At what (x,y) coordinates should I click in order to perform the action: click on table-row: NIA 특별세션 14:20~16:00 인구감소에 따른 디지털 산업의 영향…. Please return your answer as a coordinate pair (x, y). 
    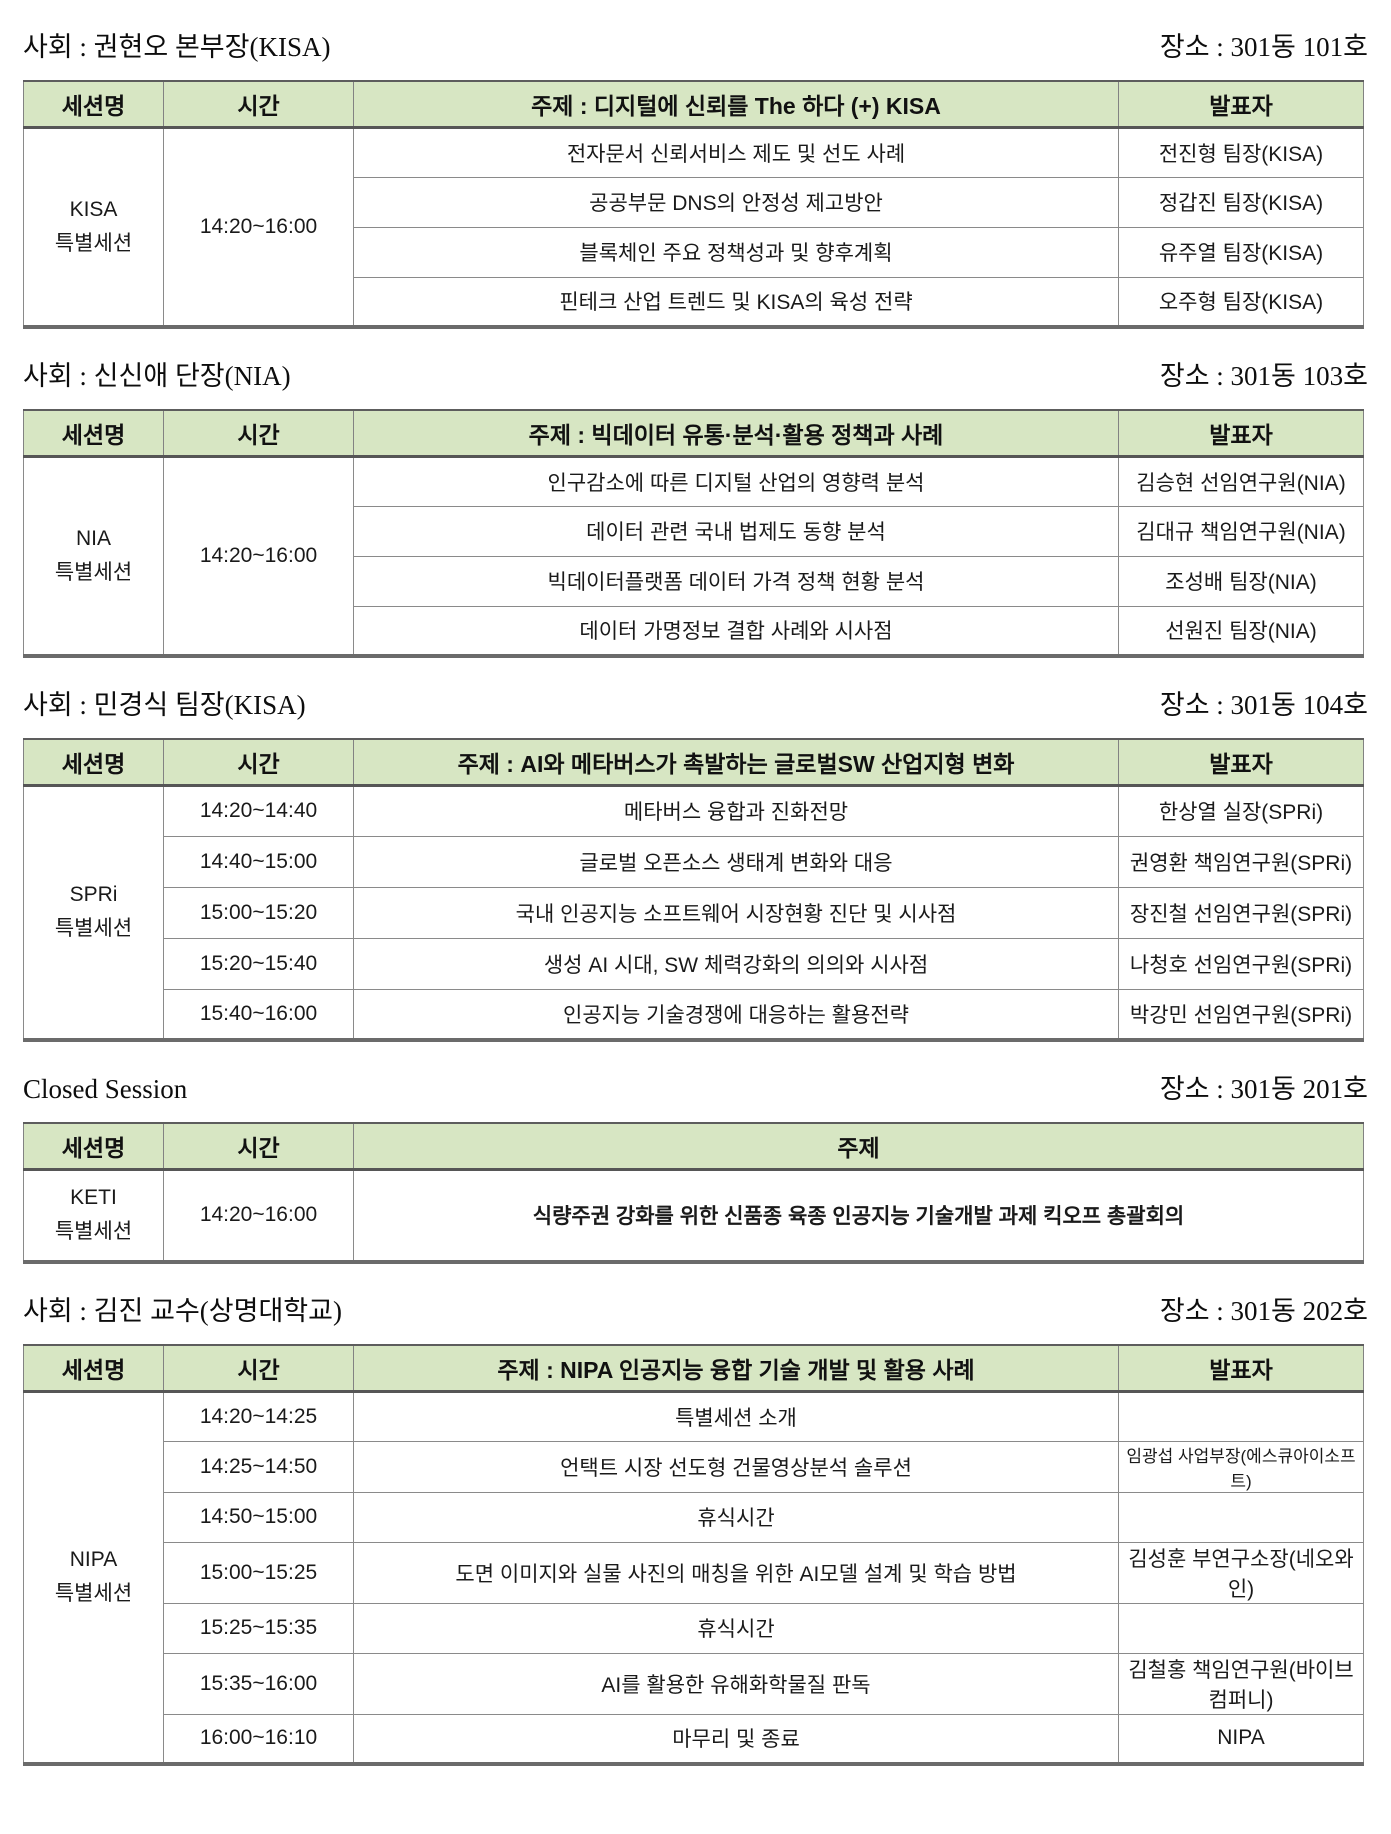
    Looking at the image, I should click on (693, 556).